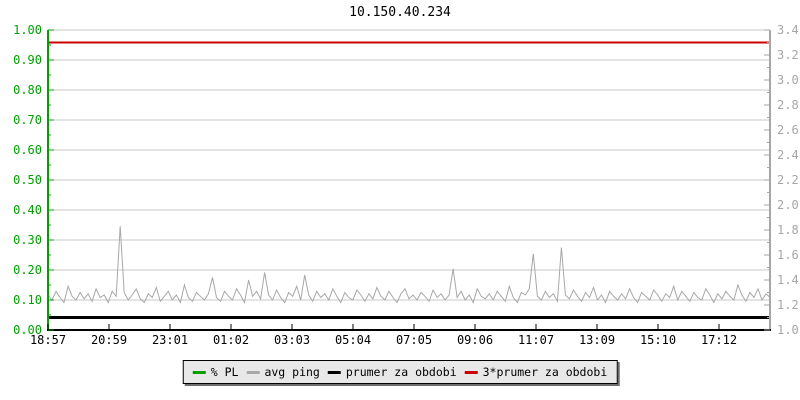 This screenshot has height=400, width=800. Describe the element at coordinates (27, 210) in the screenshot. I see `svg-text: 0.40` at that location.